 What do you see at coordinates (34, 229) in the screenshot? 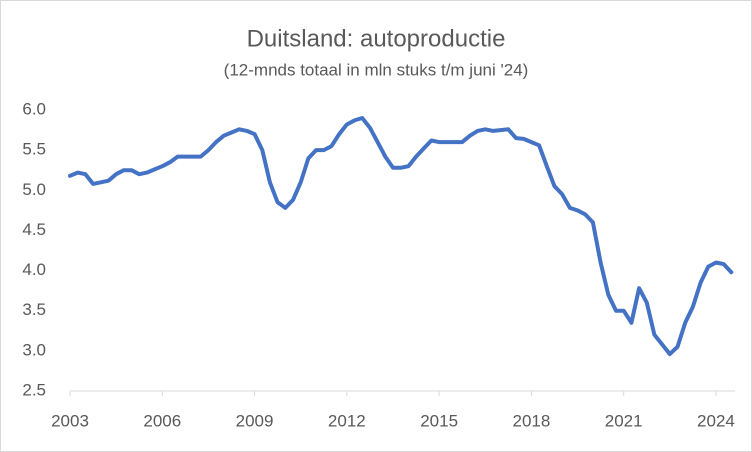
I see `y-tick-label: 4.5` at bounding box center [34, 229].